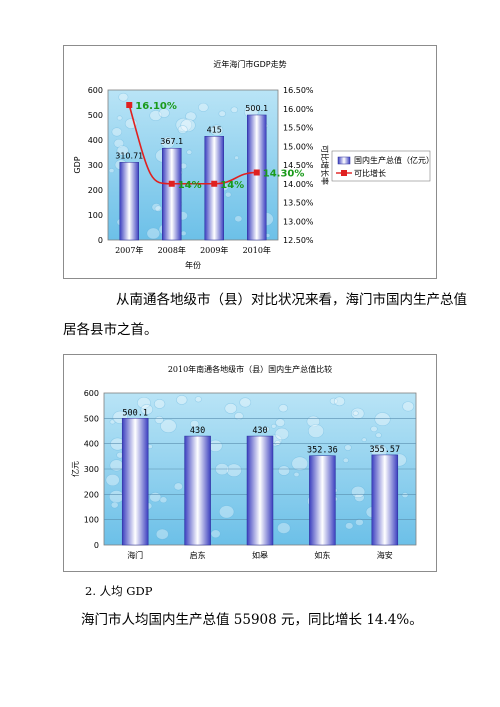  I want to click on y-axis-label: GDP, so click(77, 164).